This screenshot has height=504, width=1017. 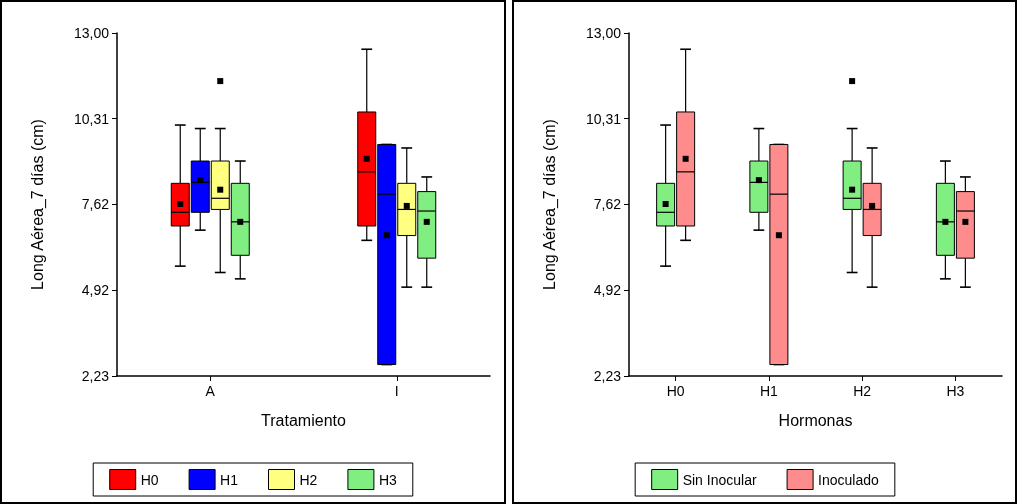 I want to click on legend-label: Inoculado, so click(x=848, y=479).